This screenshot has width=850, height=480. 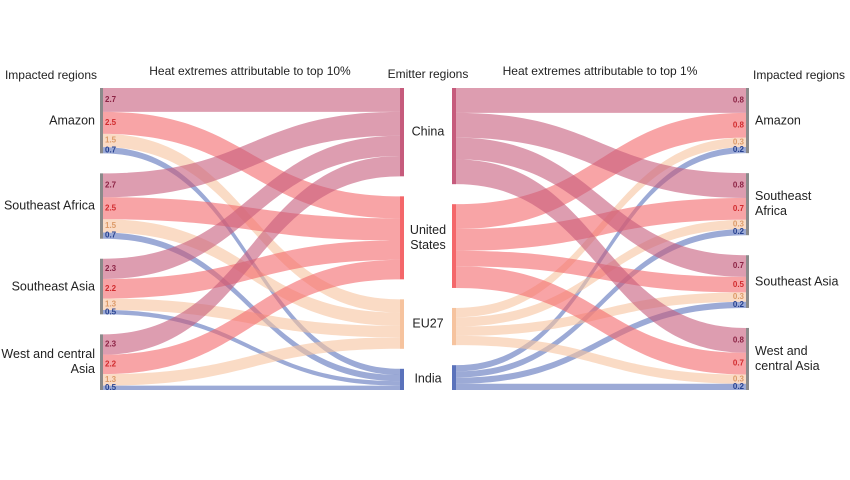 I want to click on emitters-title: Emitter regions, so click(x=428, y=74).